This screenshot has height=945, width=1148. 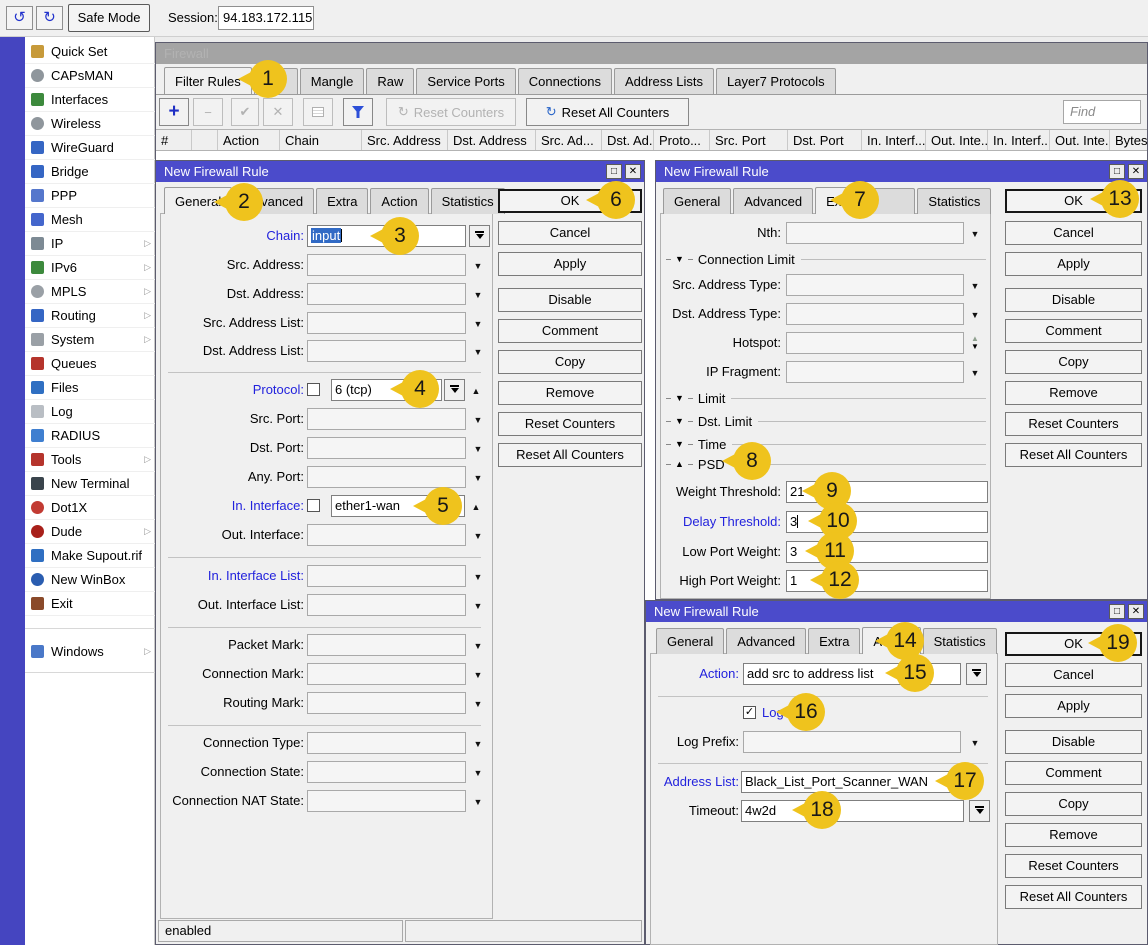 I want to click on enable-rule-button: ✔, so click(x=245, y=112).